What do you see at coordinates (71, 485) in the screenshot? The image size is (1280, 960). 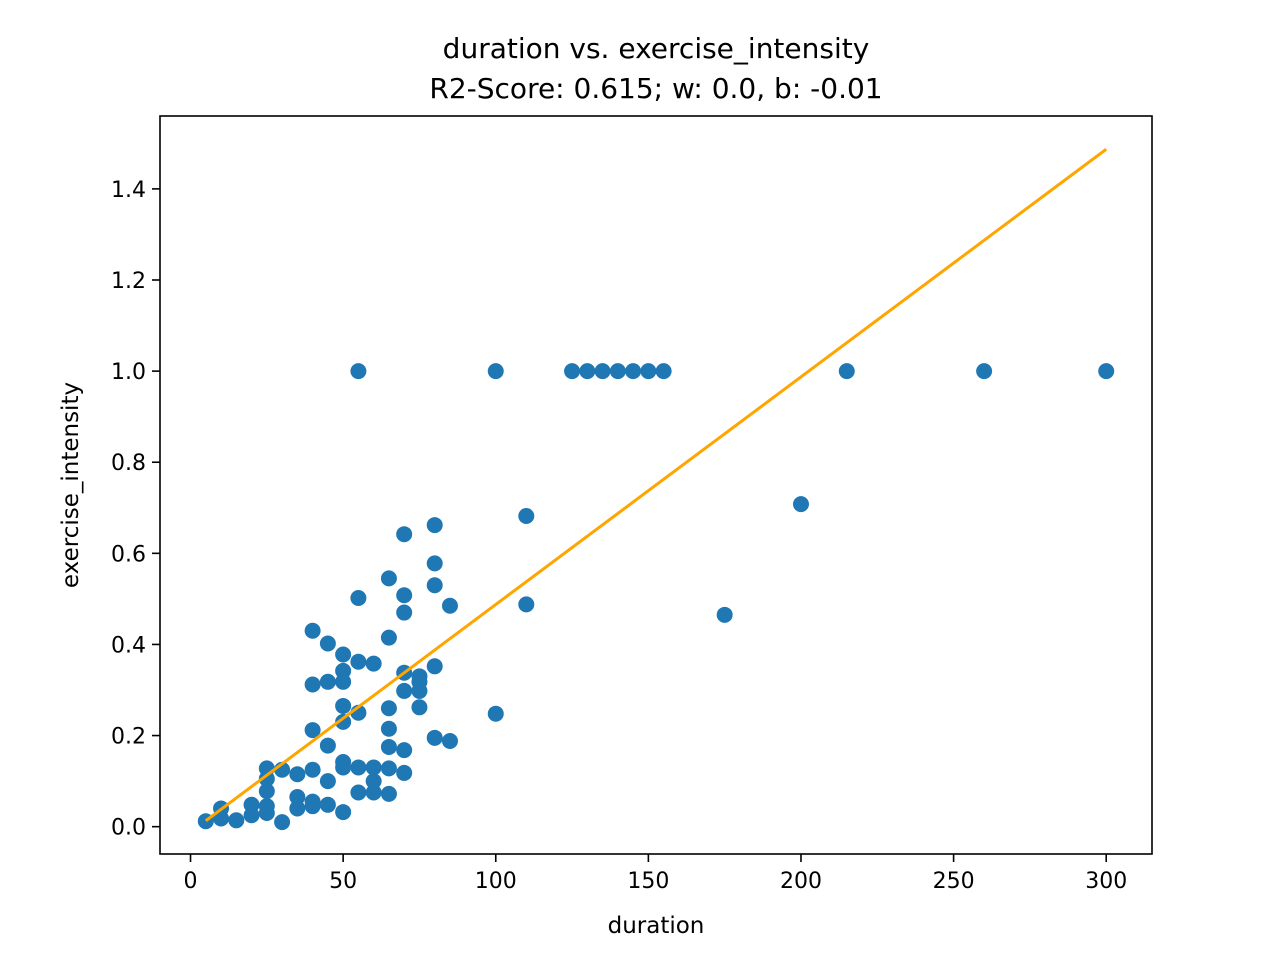 I see `y-axis-label: exercise_intensity` at bounding box center [71, 485].